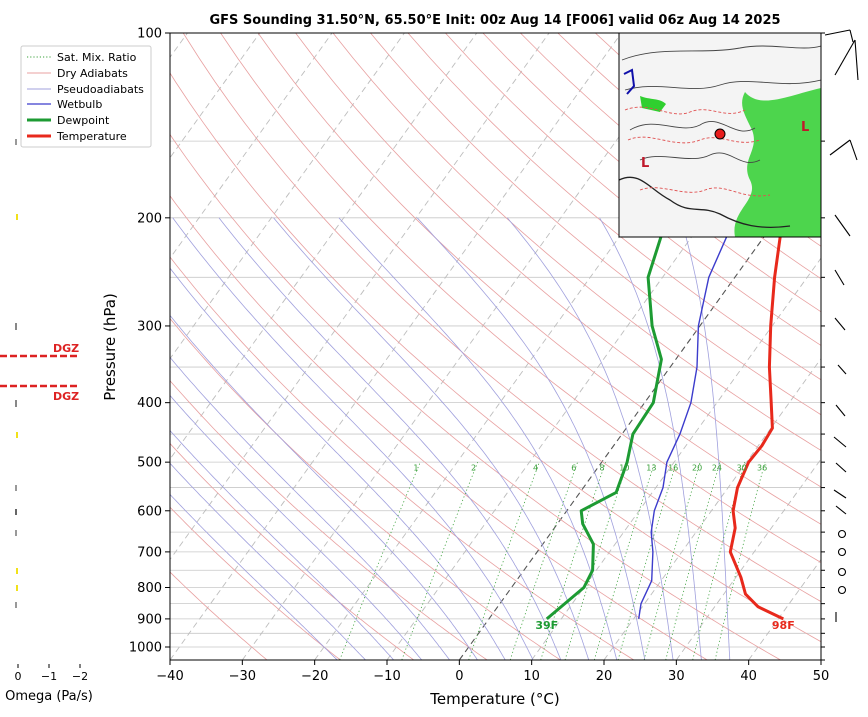 The height and width of the screenshot is (717, 868). What do you see at coordinates (748, 676) in the screenshot?
I see `x-tick-label: 40` at bounding box center [748, 676].